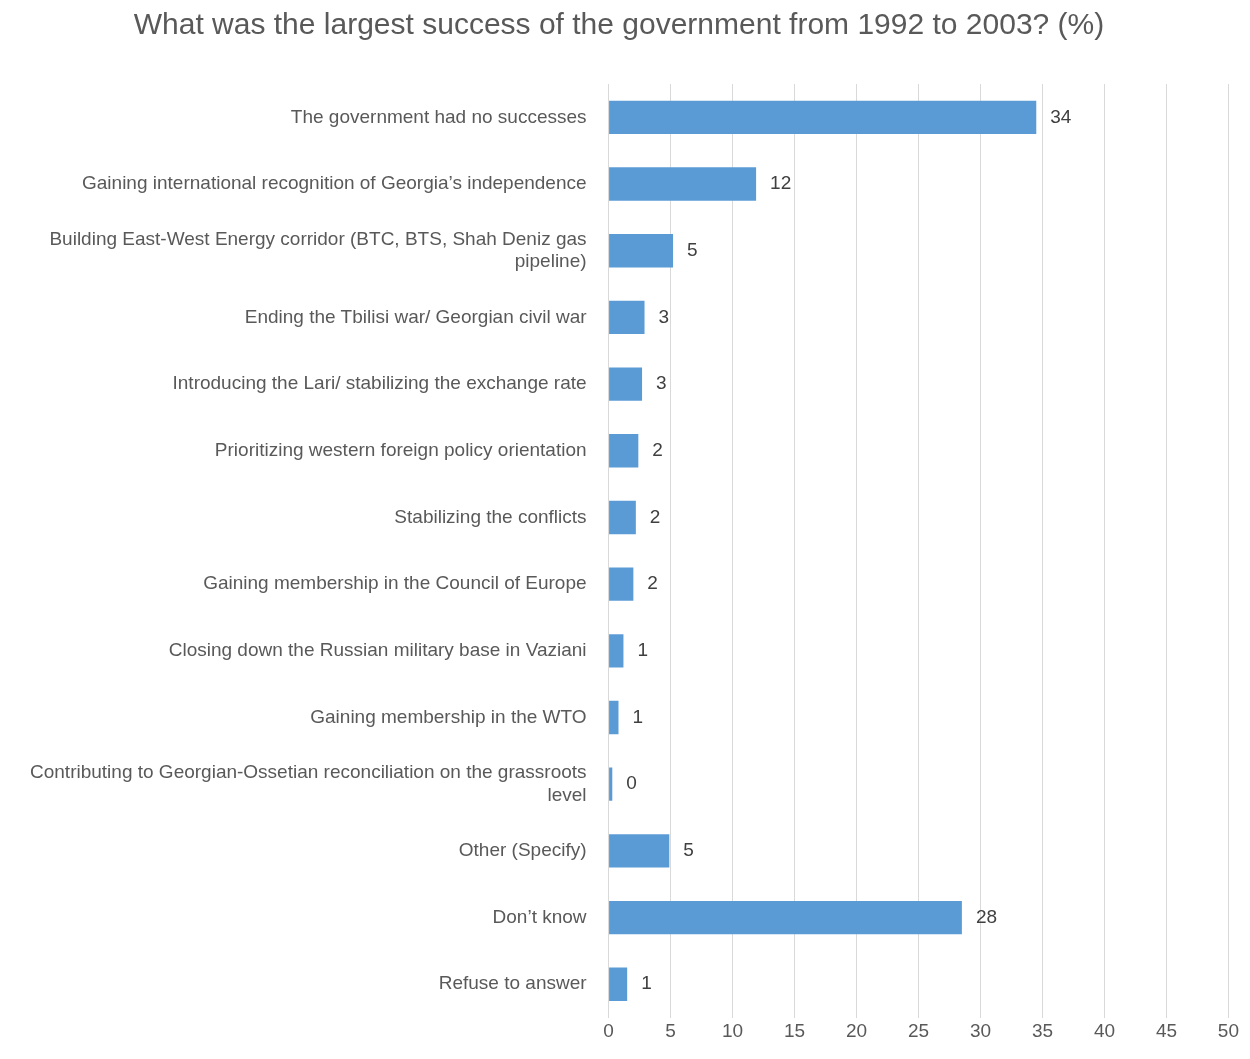 The image size is (1250, 1059). I want to click on y-tick-label: Contributing to Georgian-Ossetian reconciliation on the grassroots level, so click(308, 783).